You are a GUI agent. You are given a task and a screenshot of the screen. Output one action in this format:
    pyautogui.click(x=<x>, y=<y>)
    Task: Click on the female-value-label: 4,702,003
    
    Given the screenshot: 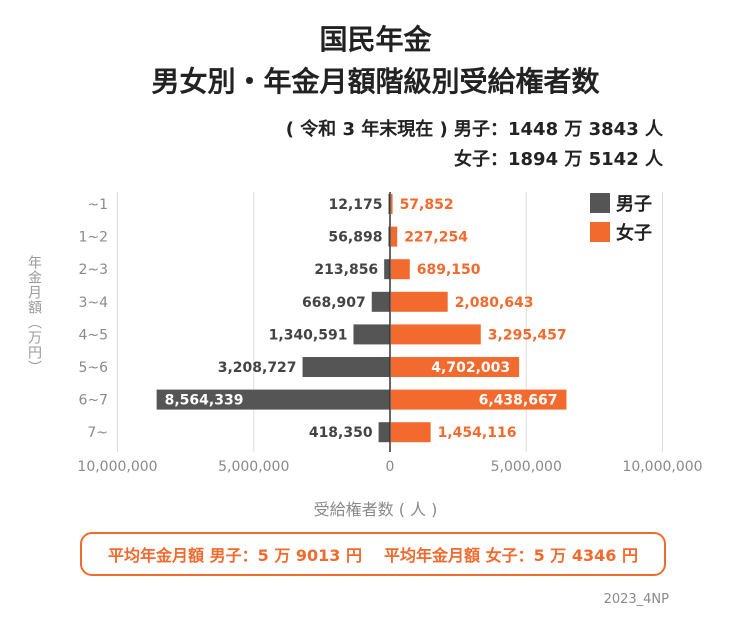 What is the action you would take?
    pyautogui.click(x=470, y=368)
    